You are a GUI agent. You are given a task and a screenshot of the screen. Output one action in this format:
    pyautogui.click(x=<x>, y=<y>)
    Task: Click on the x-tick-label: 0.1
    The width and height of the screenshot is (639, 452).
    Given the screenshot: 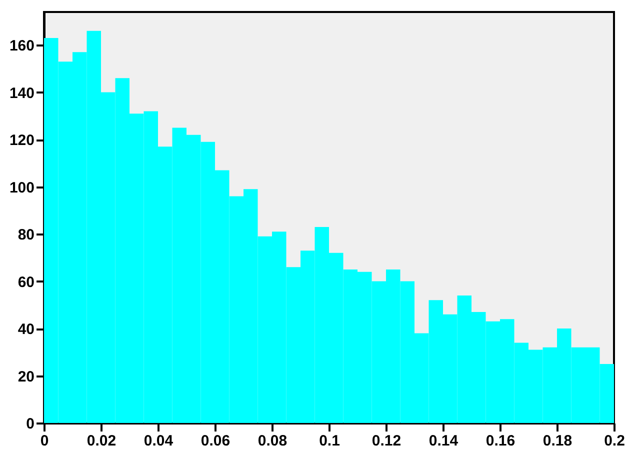 What is the action you would take?
    pyautogui.click(x=329, y=441)
    